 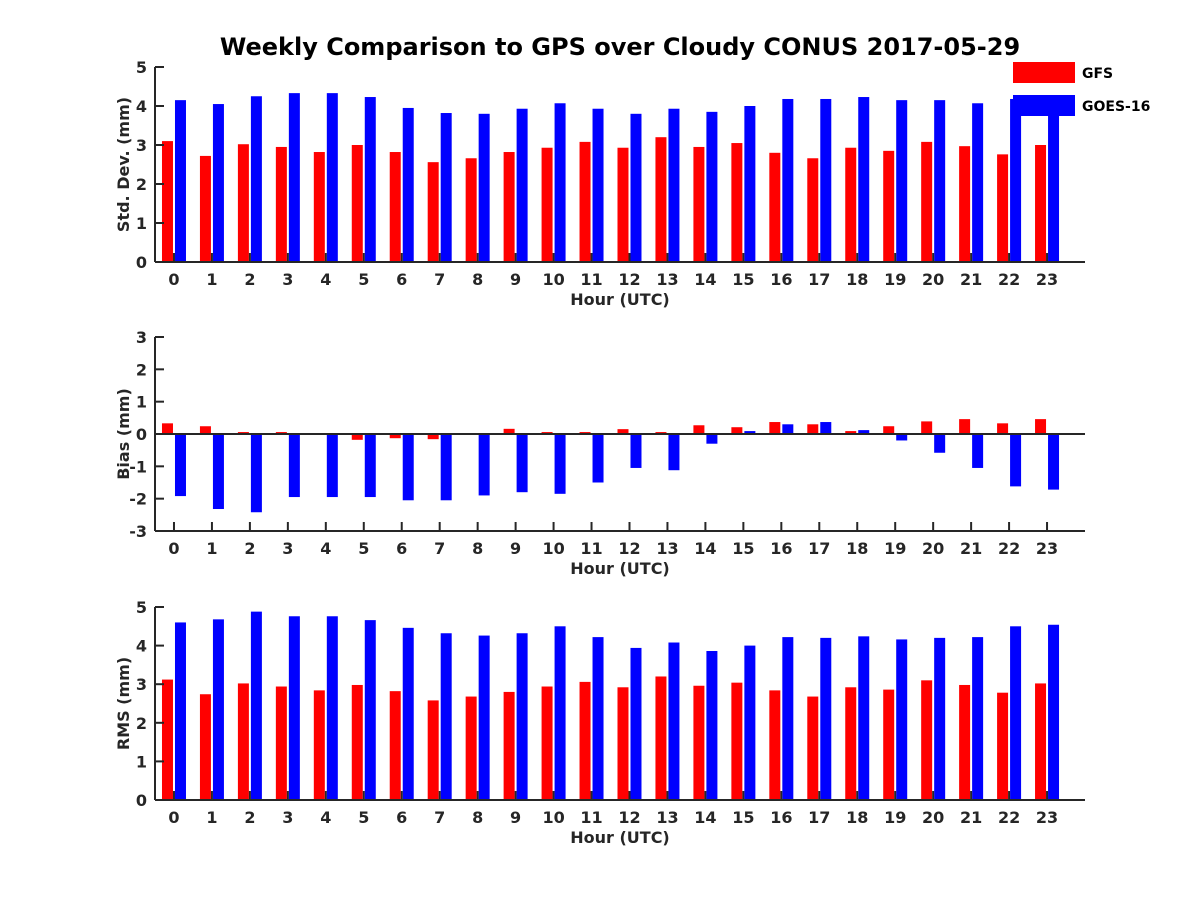 I want to click on x-tick-label: 10, so click(x=553, y=279).